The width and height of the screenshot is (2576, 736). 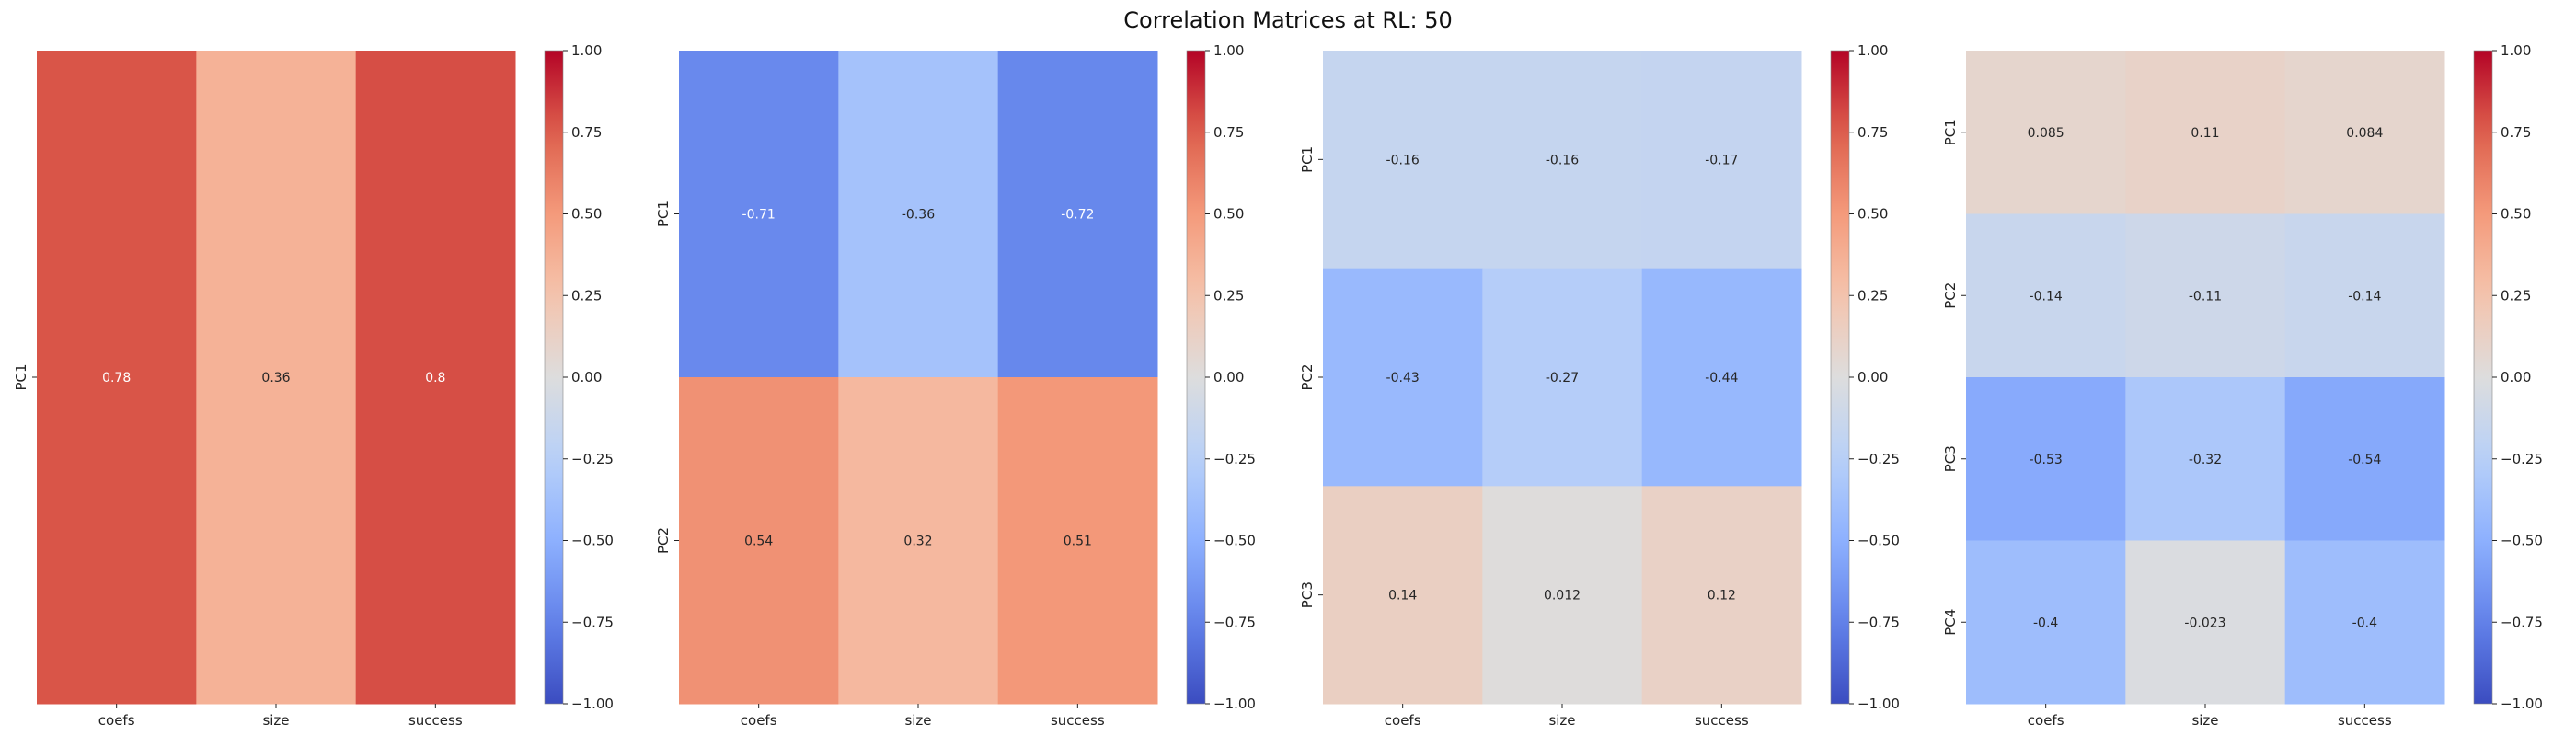 I want to click on cell-value-label: 0.36, so click(x=275, y=378).